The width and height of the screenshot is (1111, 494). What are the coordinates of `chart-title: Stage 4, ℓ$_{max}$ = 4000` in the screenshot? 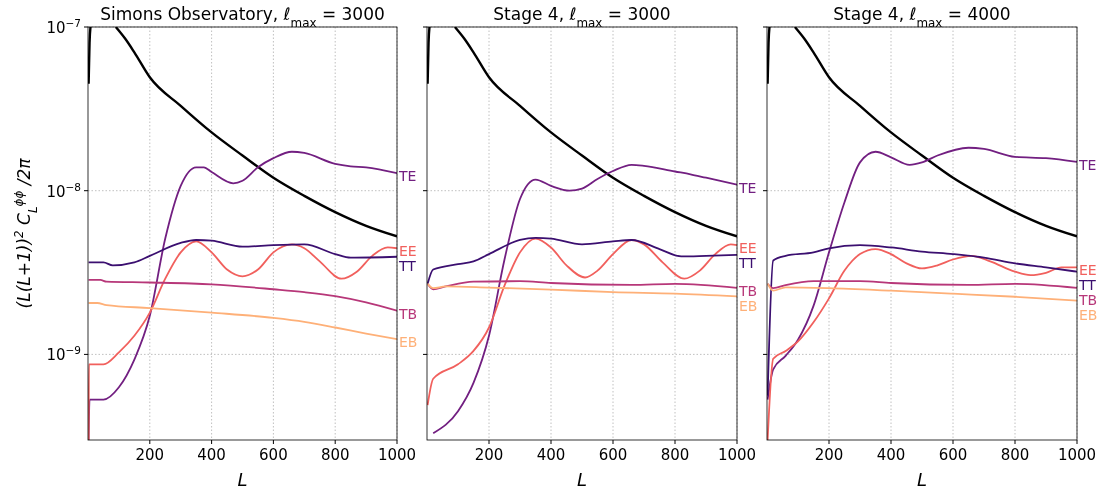 It's located at (922, 17).